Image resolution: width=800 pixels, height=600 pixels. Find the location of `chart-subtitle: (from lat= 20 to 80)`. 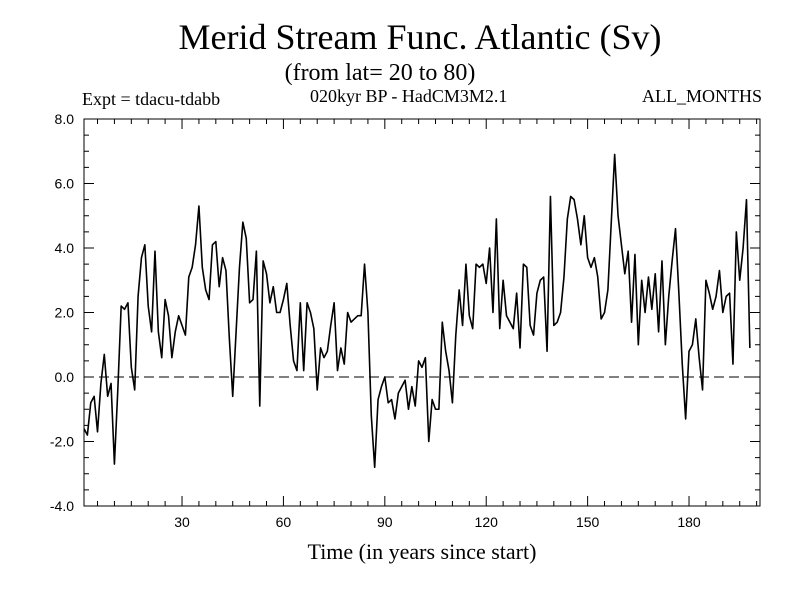

chart-subtitle: (from lat= 20 to 80) is located at coordinates (380, 73).